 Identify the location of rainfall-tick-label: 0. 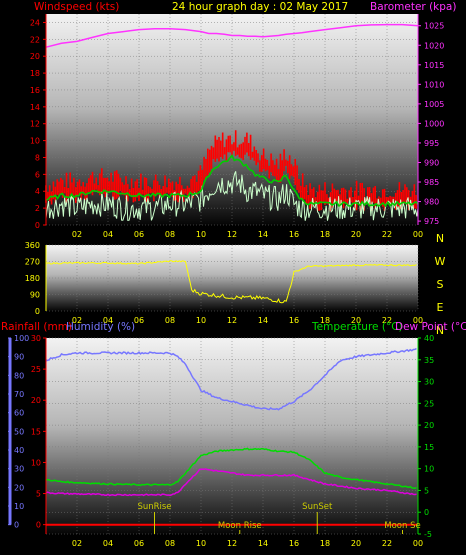
(38, 525).